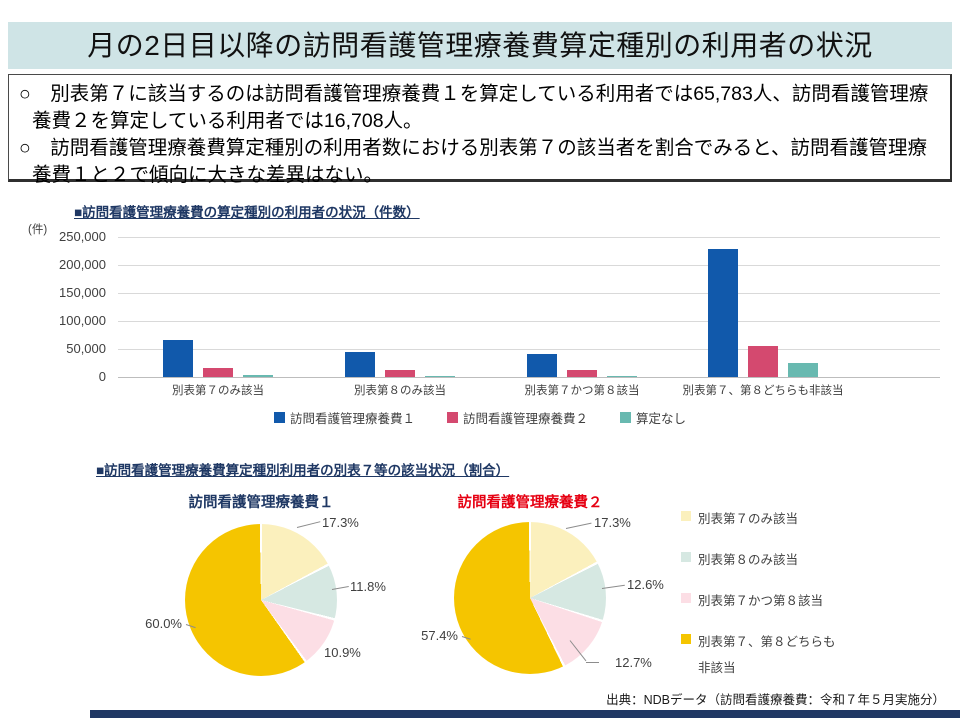  I want to click on bar-ytick-label: 100,000, so click(82, 320).